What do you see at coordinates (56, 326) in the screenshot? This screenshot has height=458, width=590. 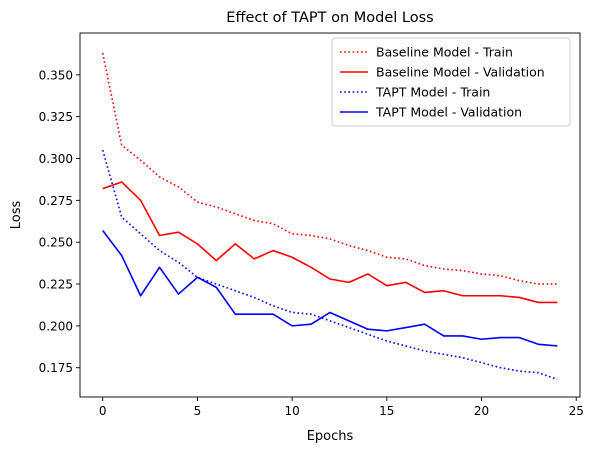 I see `y-tick-label: 0.200` at bounding box center [56, 326].